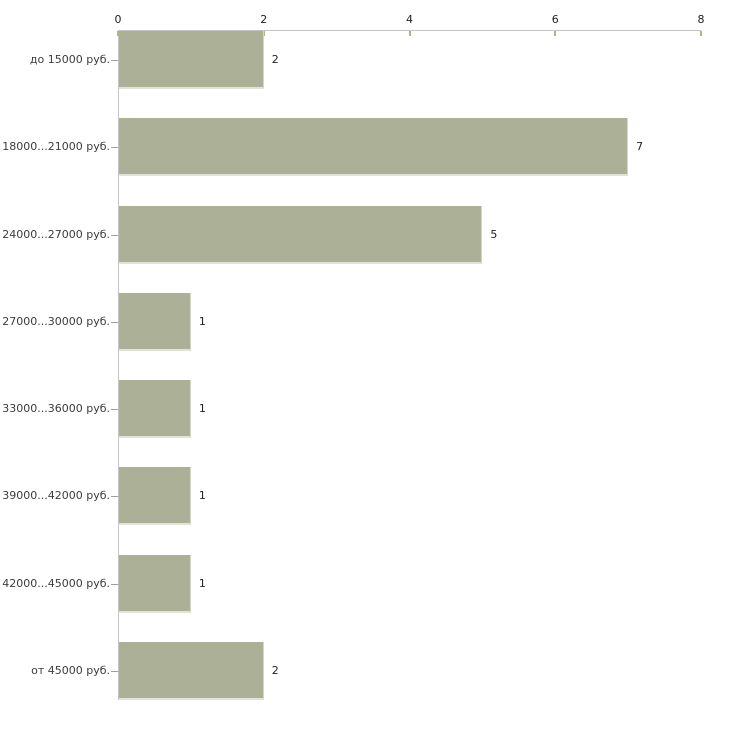 This screenshot has width=730, height=730. What do you see at coordinates (409, 19) in the screenshot?
I see `x-axis-tick-label: 4` at bounding box center [409, 19].